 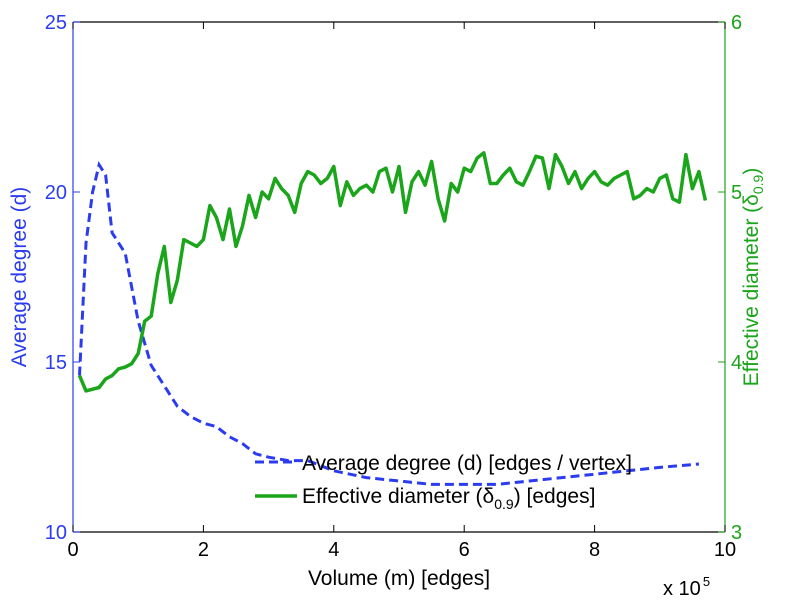 What do you see at coordinates (686, 587) in the screenshot?
I see `x-axis-multiplier: x 10 5` at bounding box center [686, 587].